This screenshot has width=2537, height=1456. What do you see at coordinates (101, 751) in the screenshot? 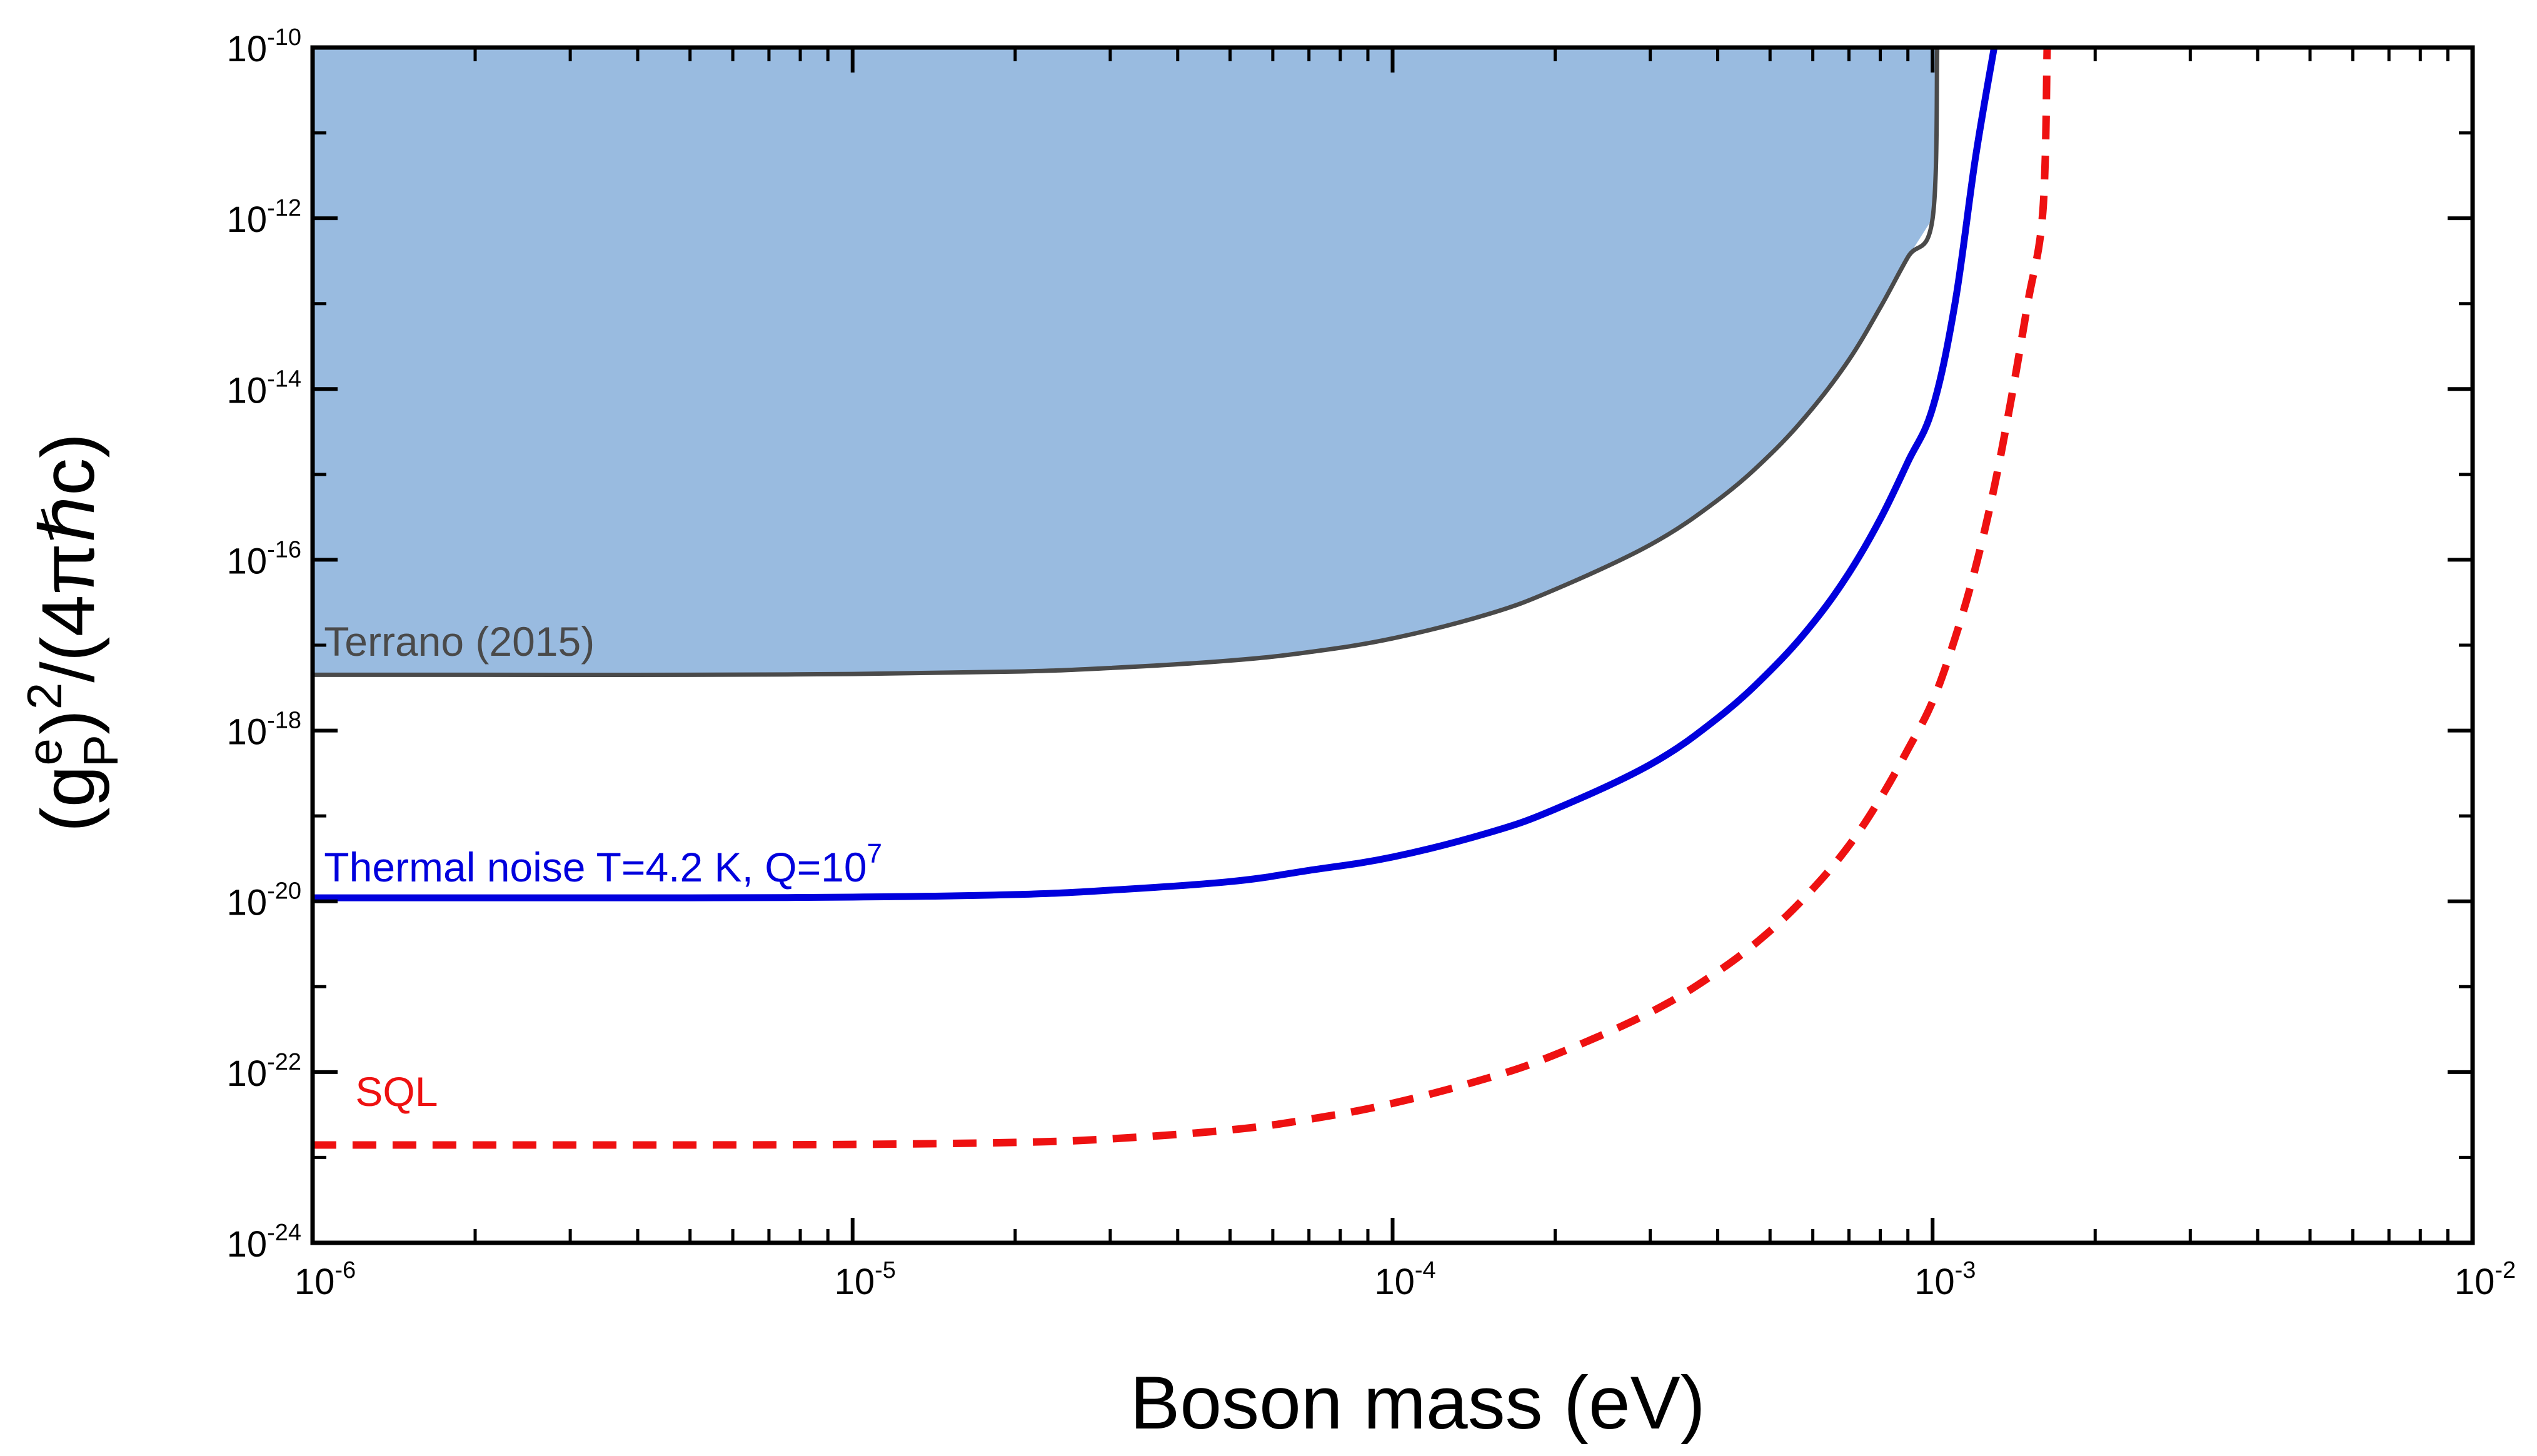
I see `y-title-sub: P` at bounding box center [101, 751].